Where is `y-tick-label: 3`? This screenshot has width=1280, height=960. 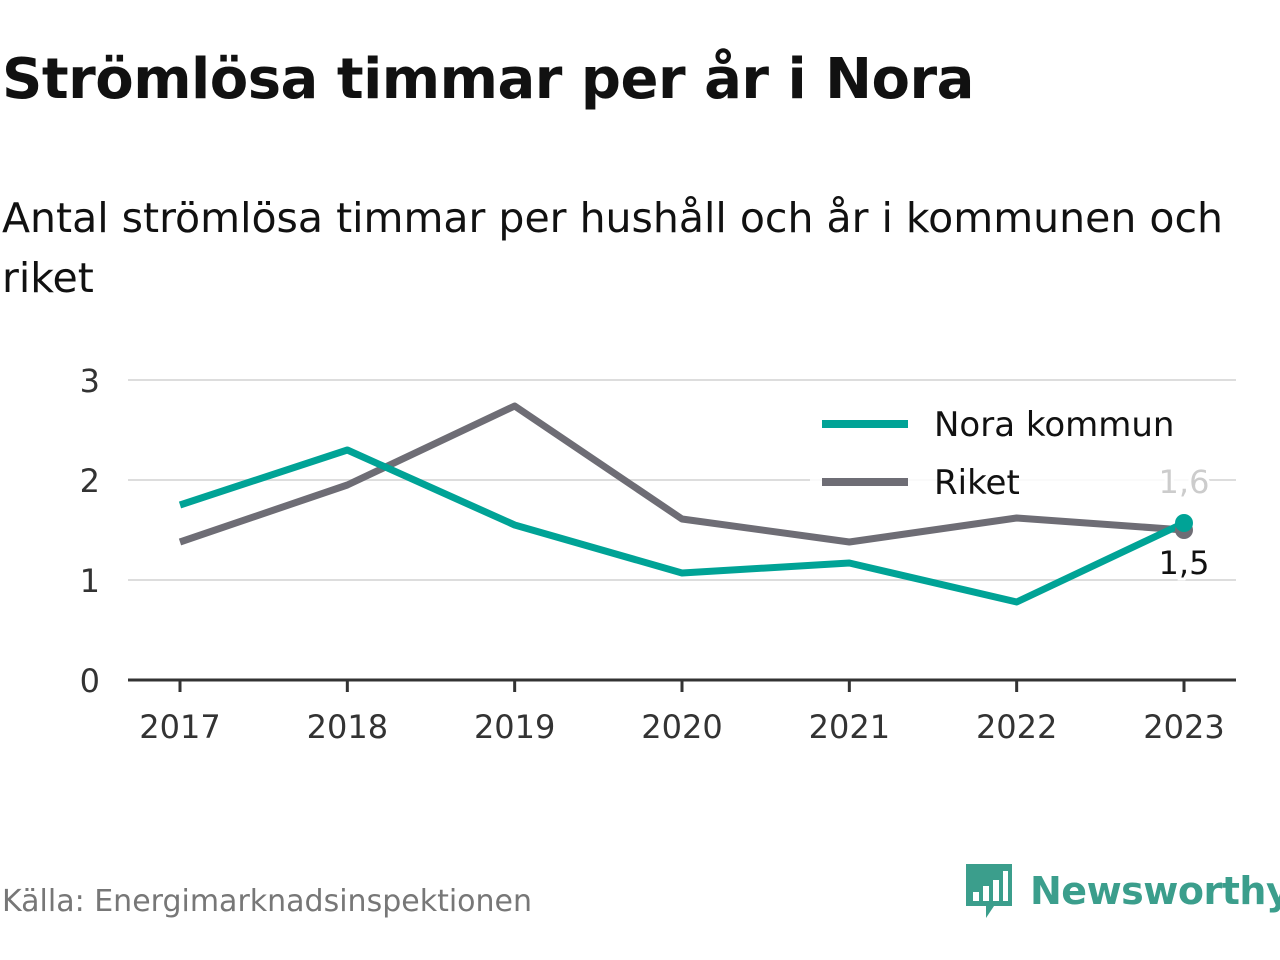 y-tick-label: 3 is located at coordinates (90, 381).